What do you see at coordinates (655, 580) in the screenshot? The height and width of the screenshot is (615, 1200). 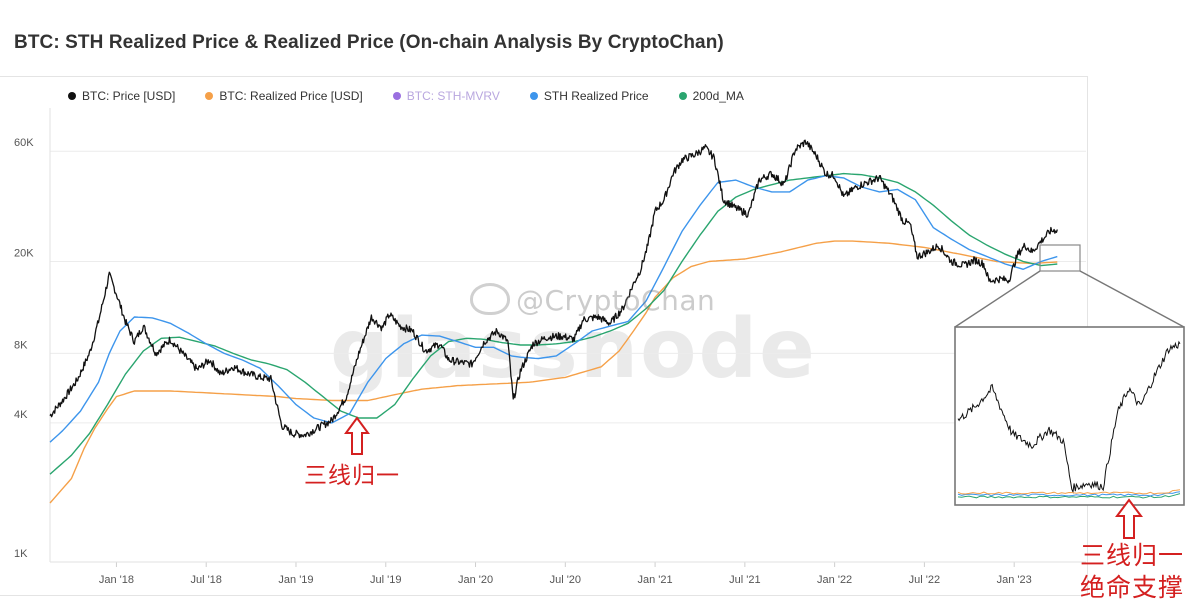 I see `x-tick-label: Jan '21` at bounding box center [655, 580].